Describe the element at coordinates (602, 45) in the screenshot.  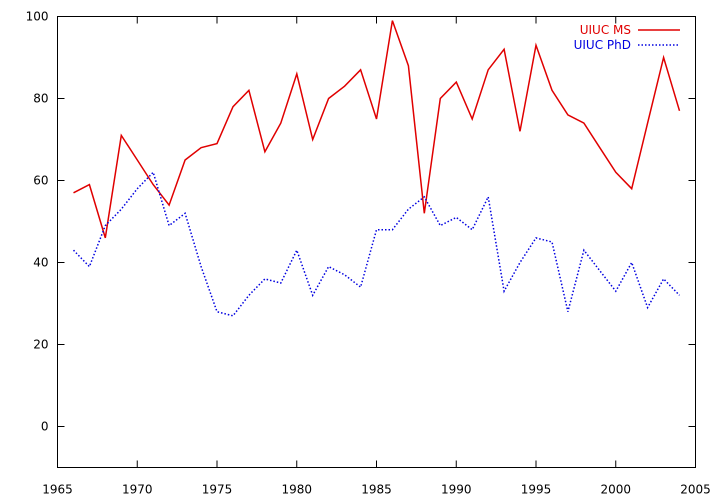
I see `legend-label-phd: UIUC PhD` at that location.